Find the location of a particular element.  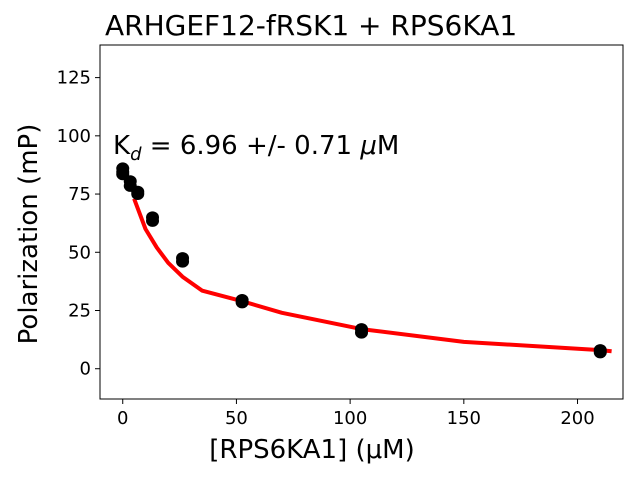

y-tick-label: 25 is located at coordinates (79, 311).